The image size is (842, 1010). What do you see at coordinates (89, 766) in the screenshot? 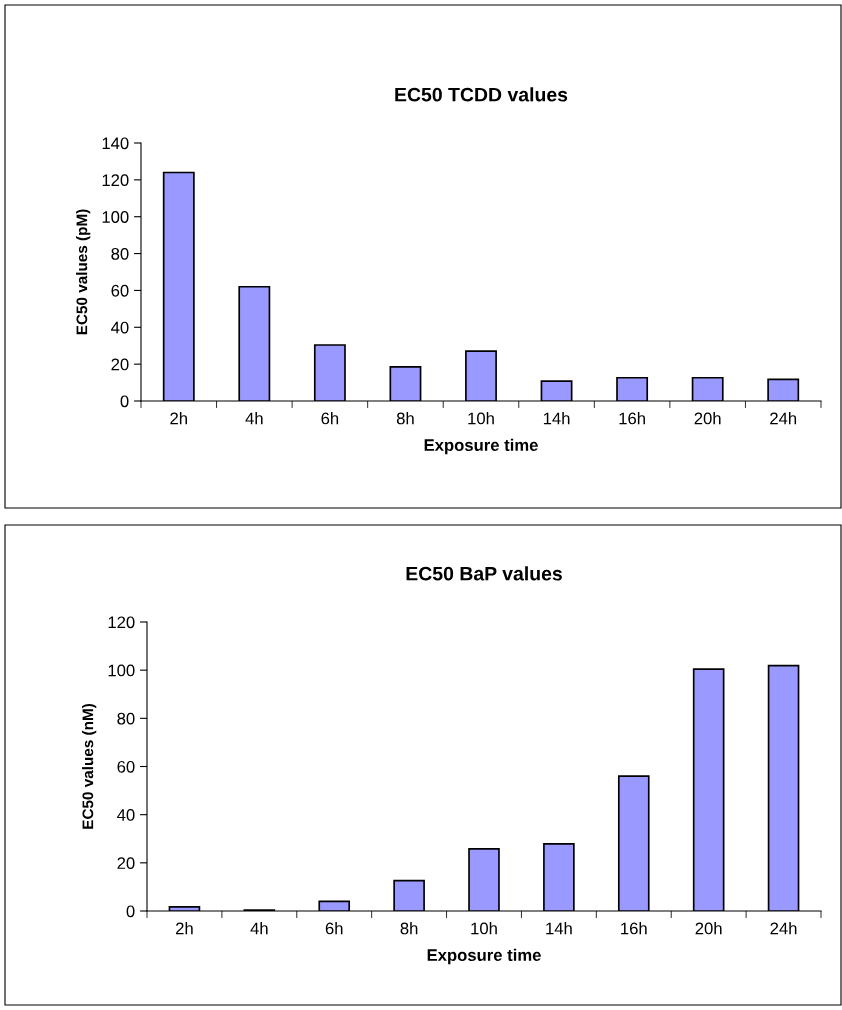
I see `y-axis-title: EC50 values (nM)` at bounding box center [89, 766].